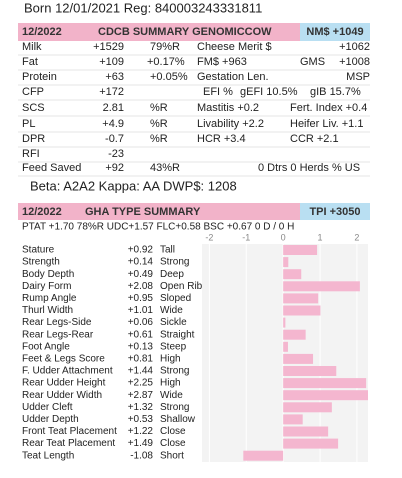 This screenshot has height=478, width=402. I want to click on trait-desc: High, so click(170, 383).